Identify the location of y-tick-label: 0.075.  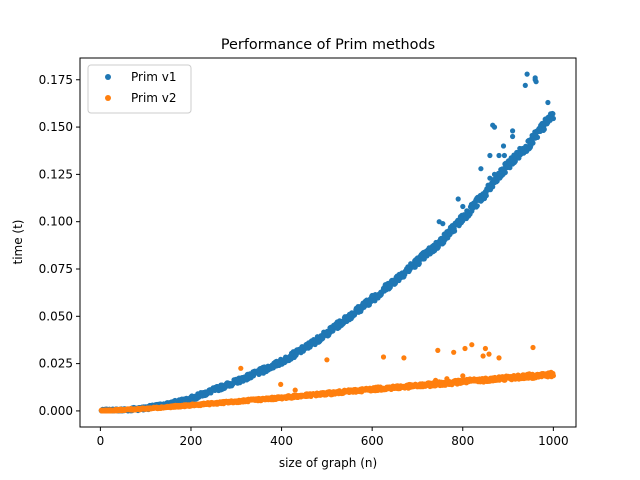
(56, 269).